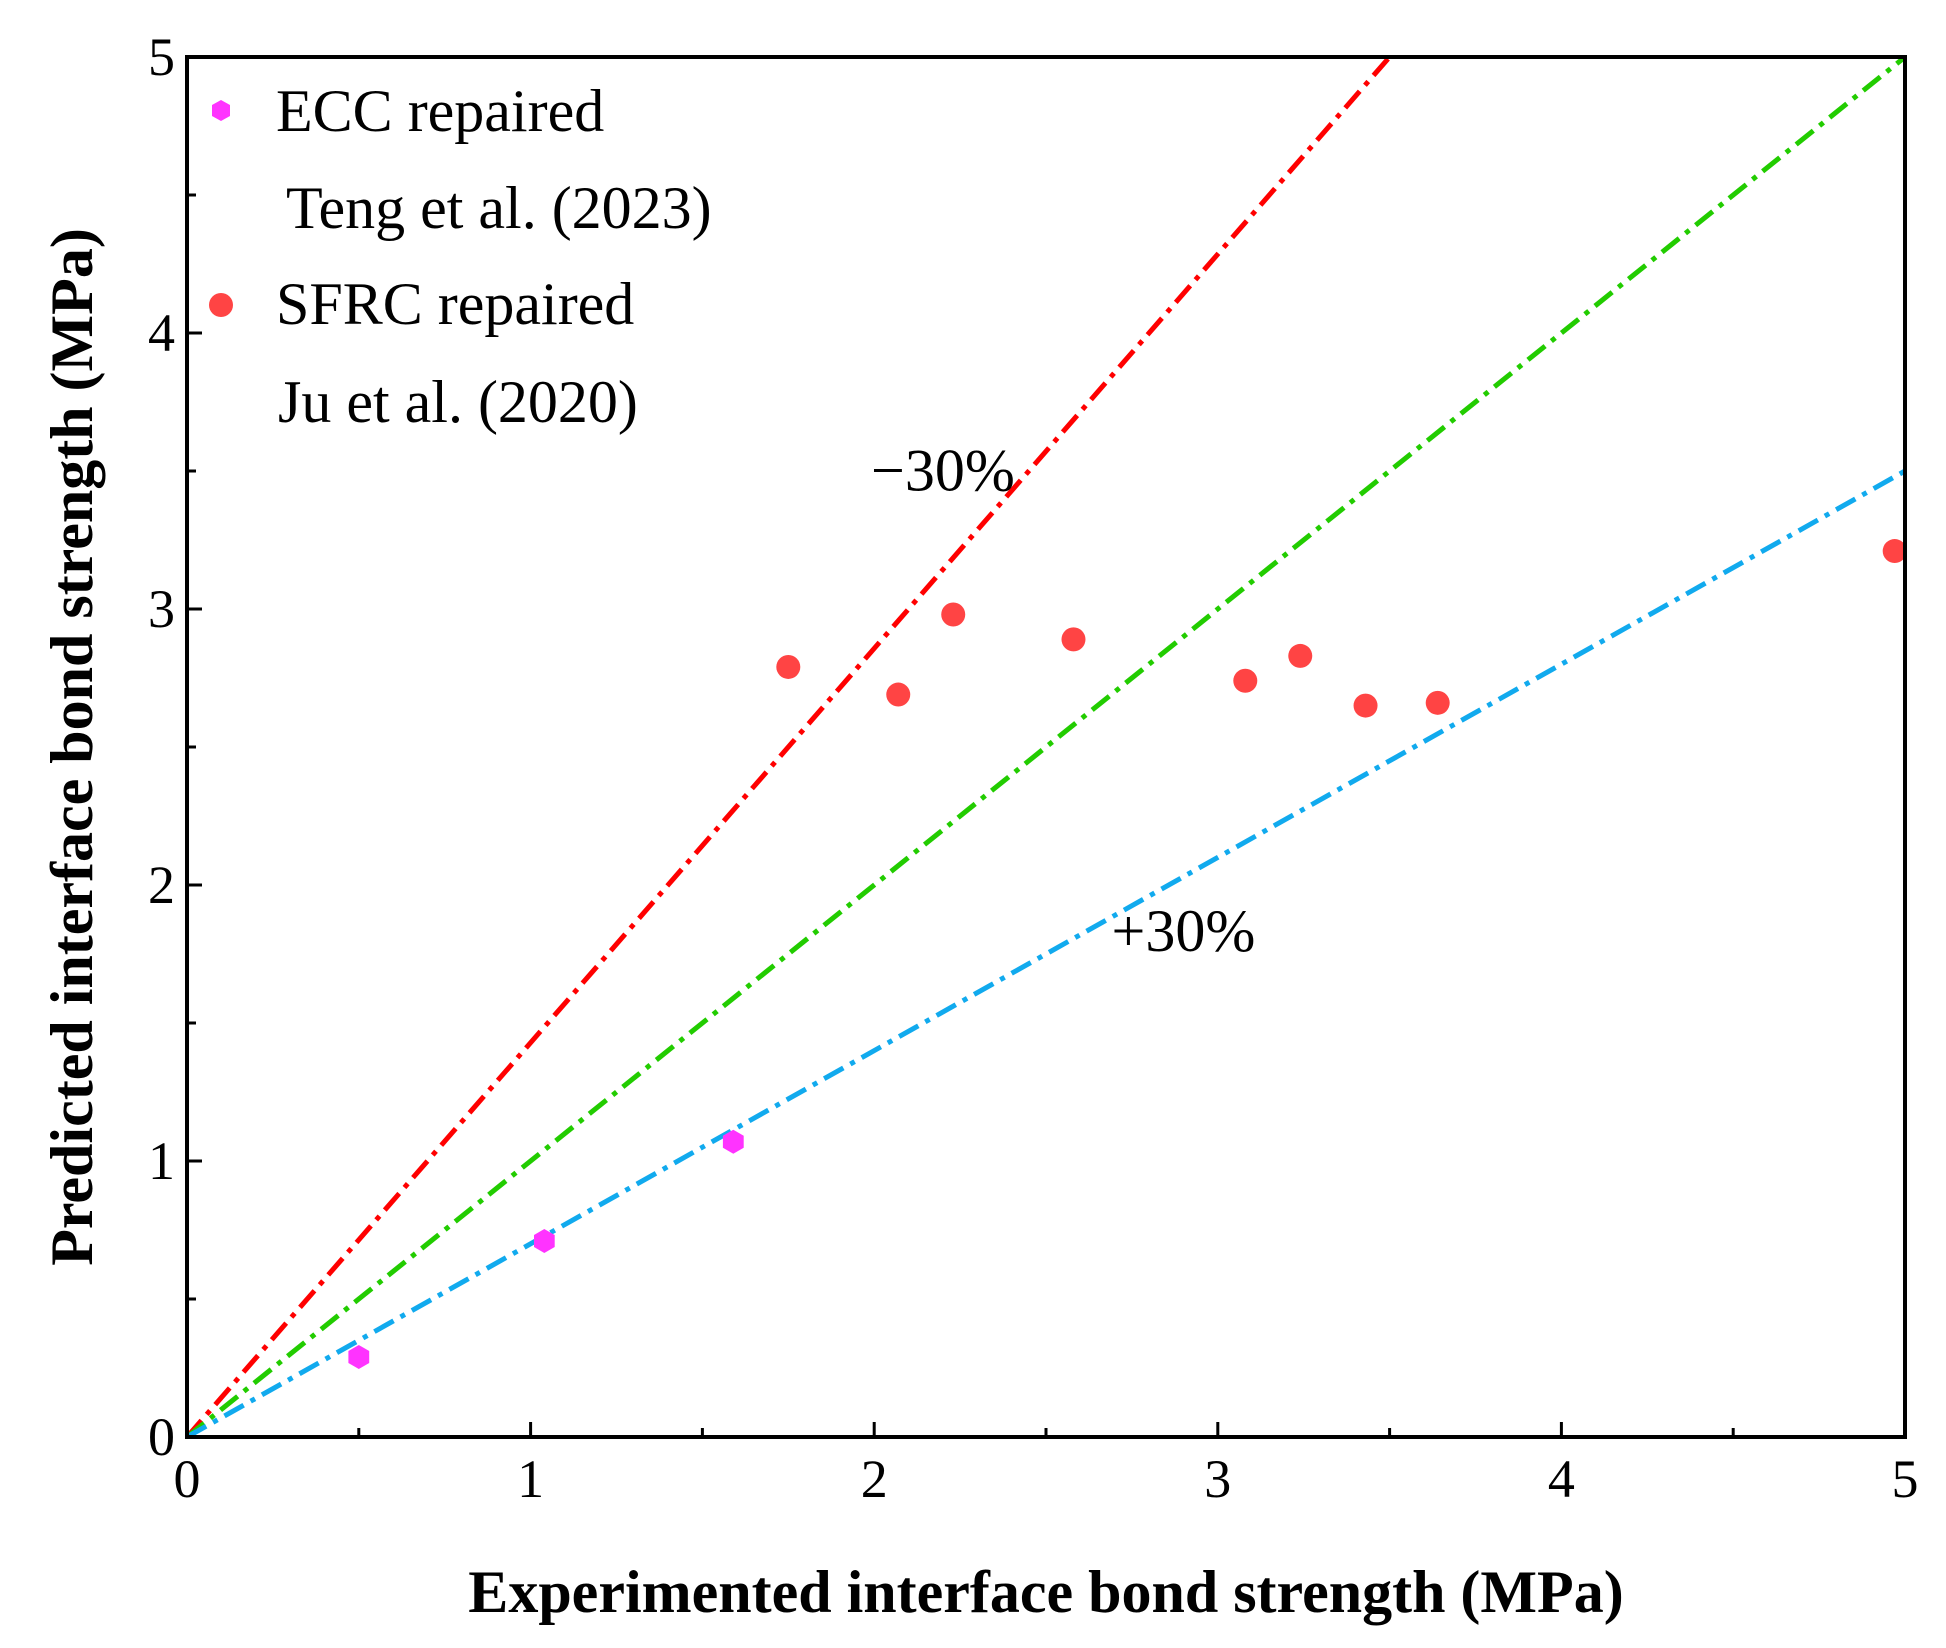 The image size is (1946, 1648). What do you see at coordinates (499, 208) in the screenshot?
I see `legend-source-ecc: Teng et al. (2023)` at bounding box center [499, 208].